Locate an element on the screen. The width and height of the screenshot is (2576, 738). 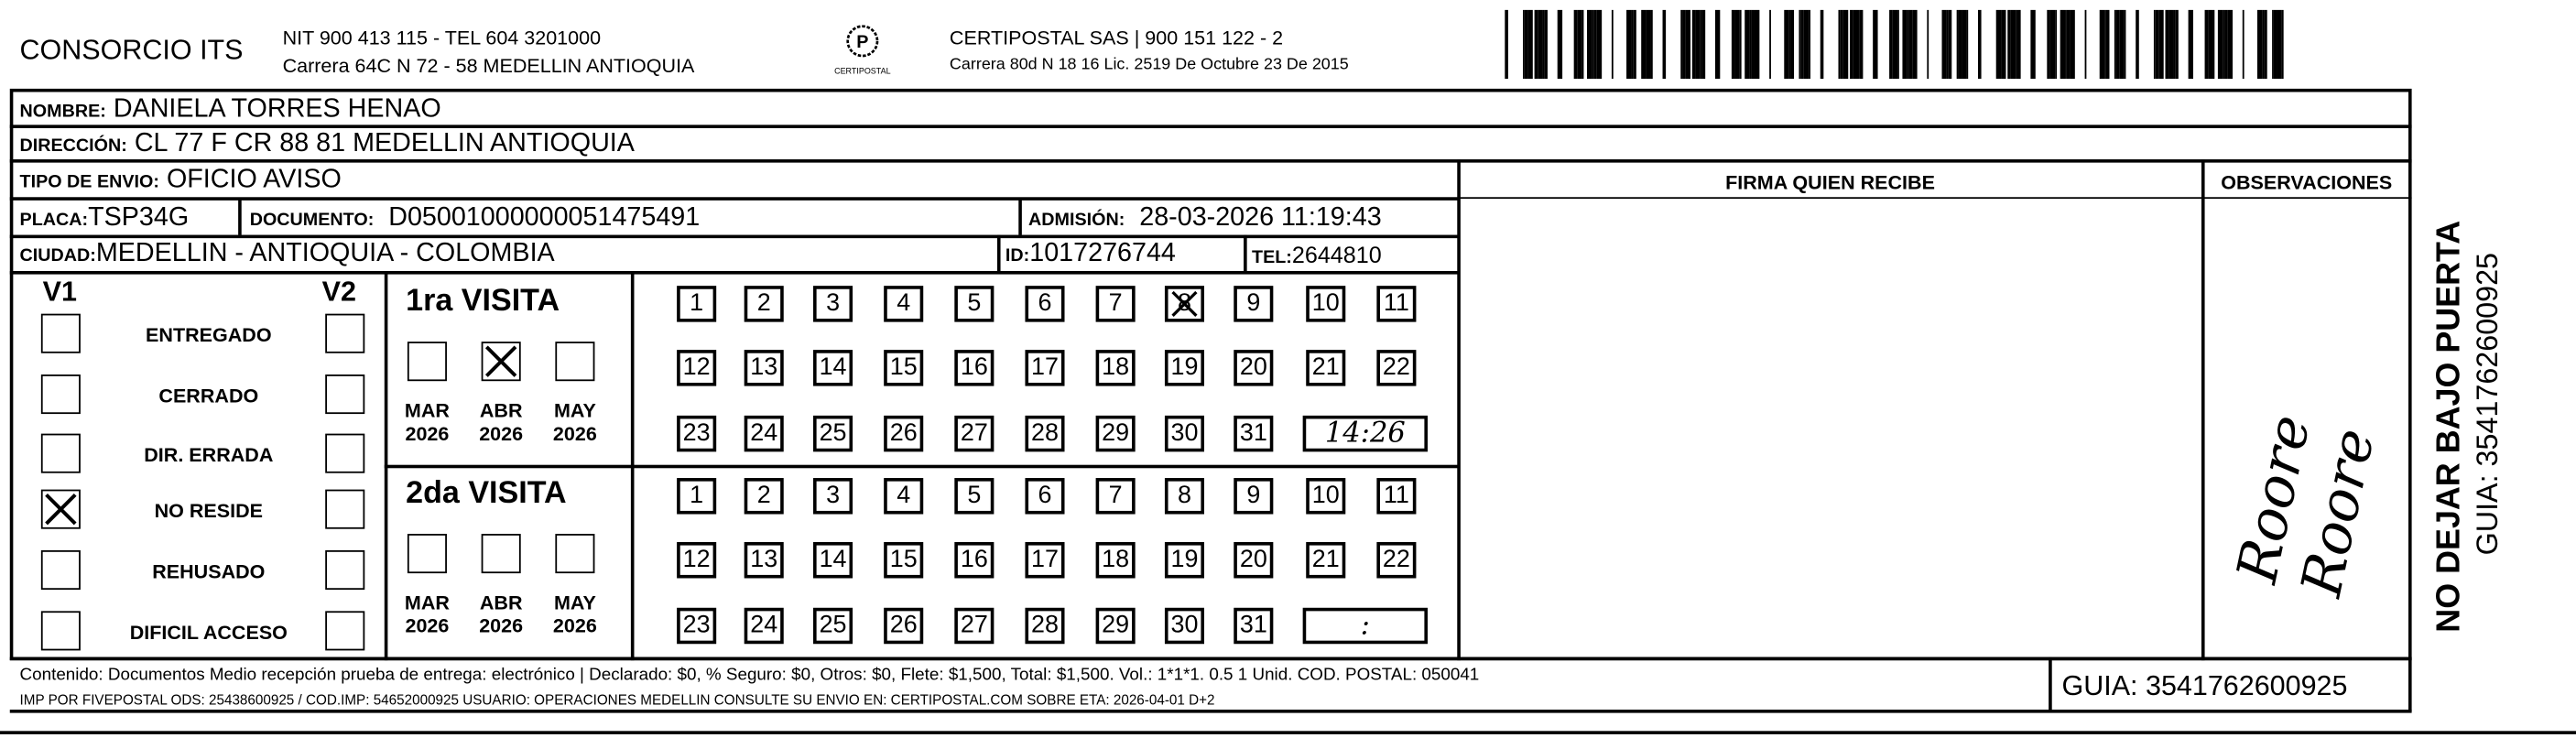
time-box: : is located at coordinates (1365, 626).